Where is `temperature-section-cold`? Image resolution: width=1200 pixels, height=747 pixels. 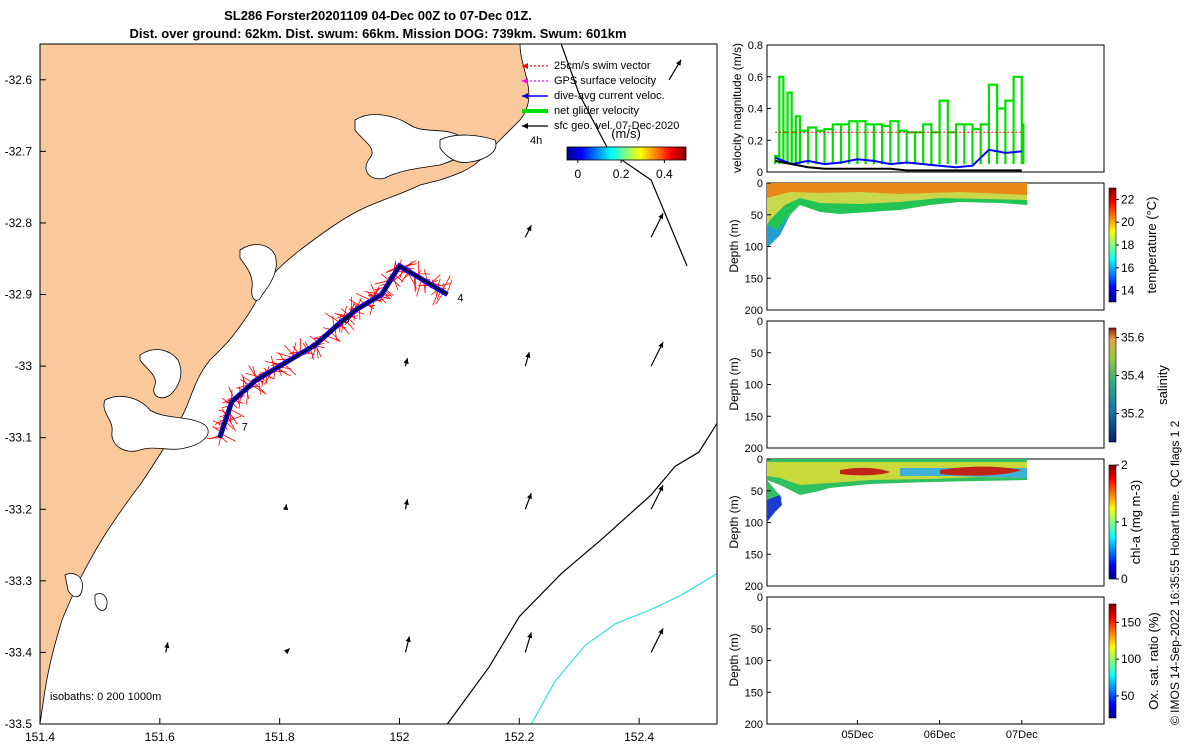
temperature-section-cold is located at coordinates (778, 231).